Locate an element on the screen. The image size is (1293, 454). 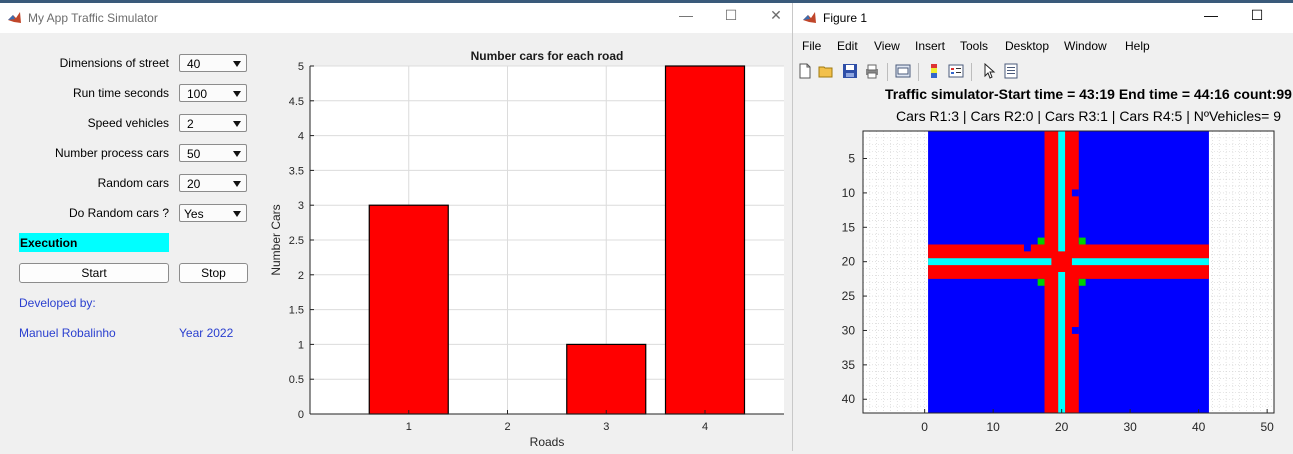
menu-tools: Tools is located at coordinates (974, 46).